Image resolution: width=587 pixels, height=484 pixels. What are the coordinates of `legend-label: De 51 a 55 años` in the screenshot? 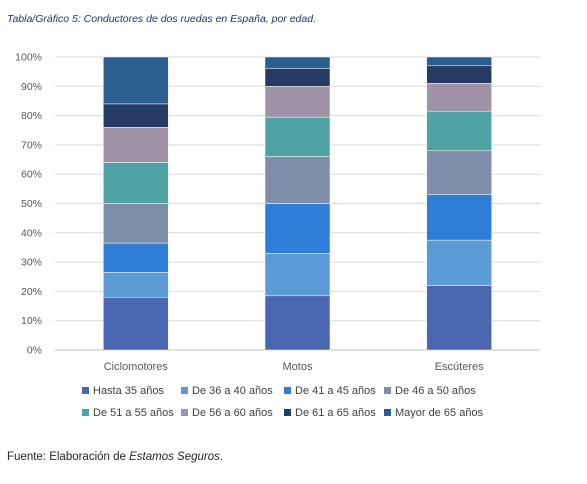 It's located at (133, 413).